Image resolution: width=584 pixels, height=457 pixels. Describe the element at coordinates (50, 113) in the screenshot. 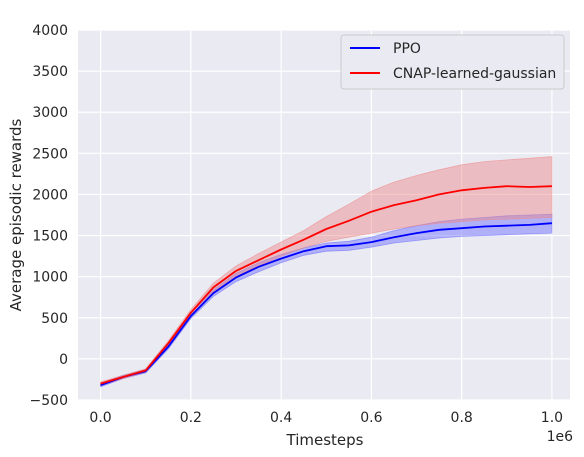

I see `y-tick-label: 3000` at that location.